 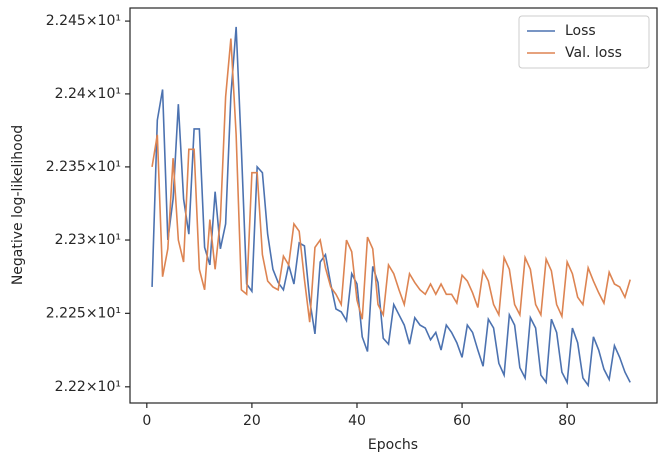 What do you see at coordinates (357, 421) in the screenshot?
I see `x-tick-label: 40` at bounding box center [357, 421].